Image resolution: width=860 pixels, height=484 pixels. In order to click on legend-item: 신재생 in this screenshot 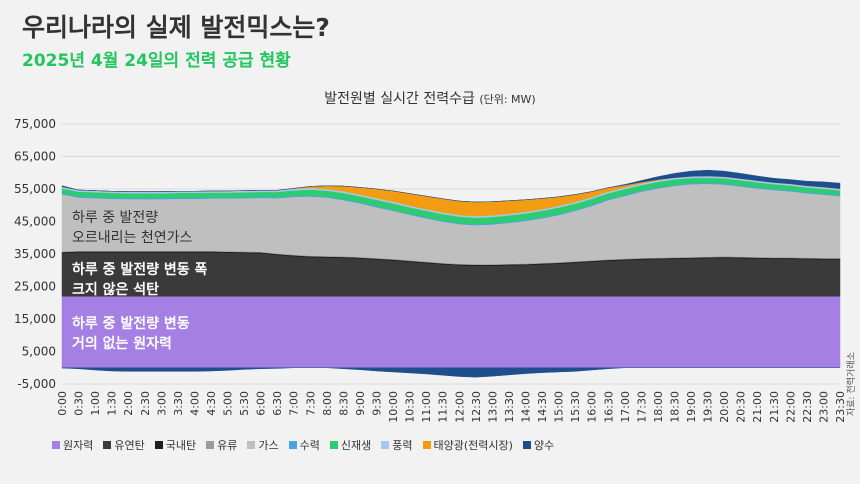, I will do `click(350, 445)`.